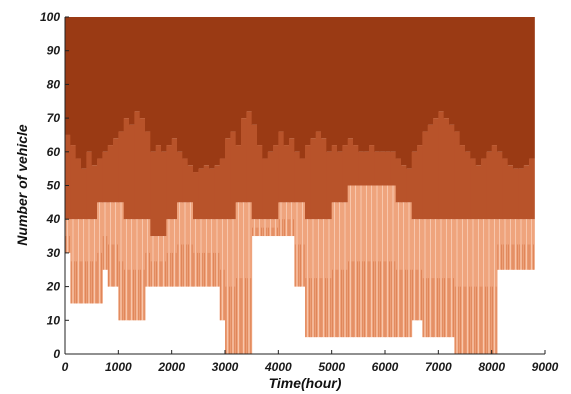 The height and width of the screenshot is (394, 571). I want to click on x-axis-label: Time(hour), so click(305, 383).